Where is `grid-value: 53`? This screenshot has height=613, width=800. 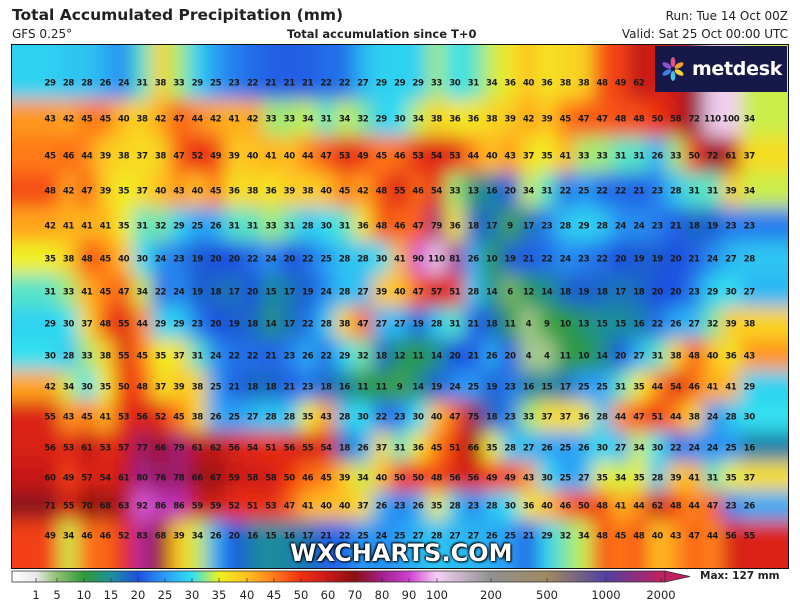 grid-value: 53 is located at coordinates (455, 157).